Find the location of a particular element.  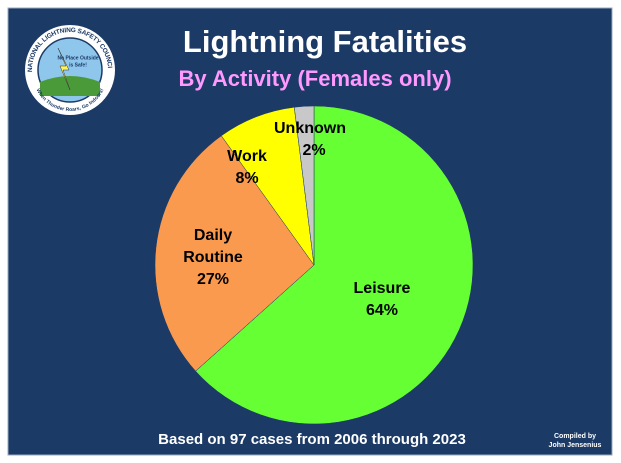

logo-ground is located at coordinates (70, 86).